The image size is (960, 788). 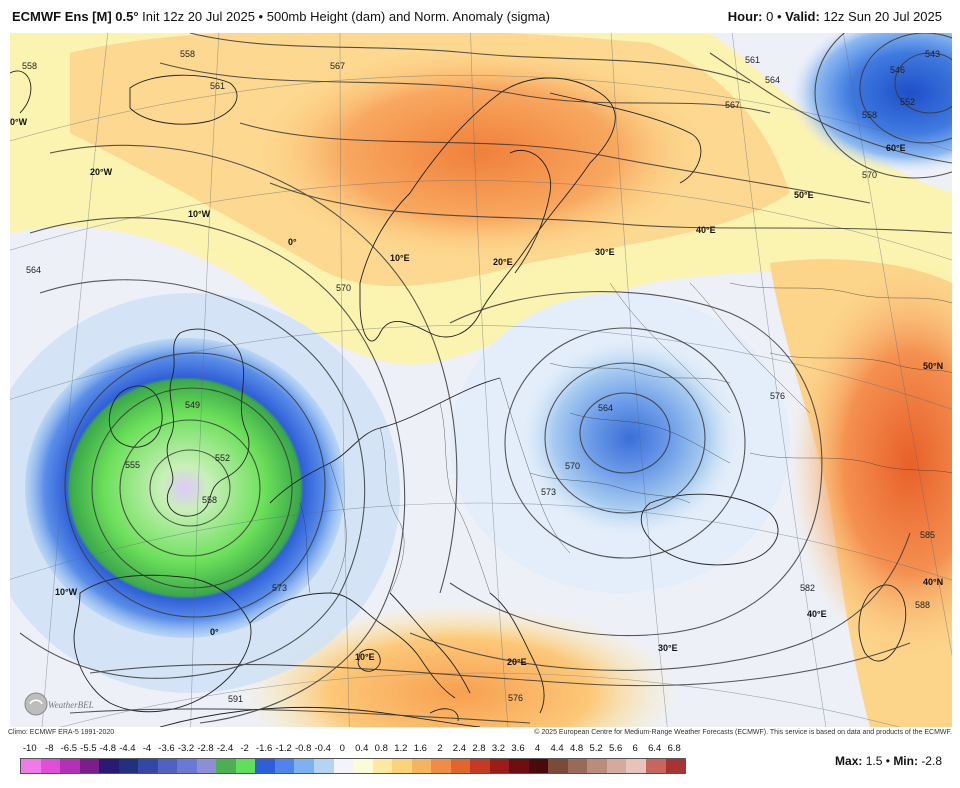 I want to click on warm-anomaly-mediterranean, so click(x=460, y=665).